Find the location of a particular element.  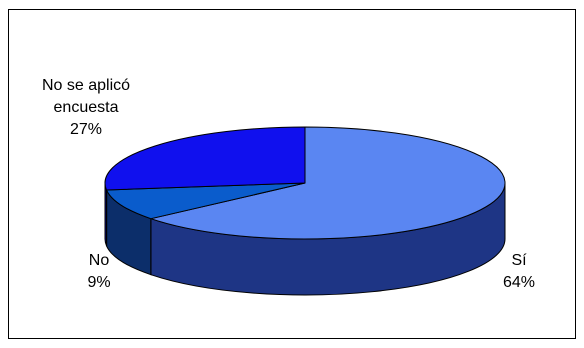

slice-no is located at coordinates (206, 201).